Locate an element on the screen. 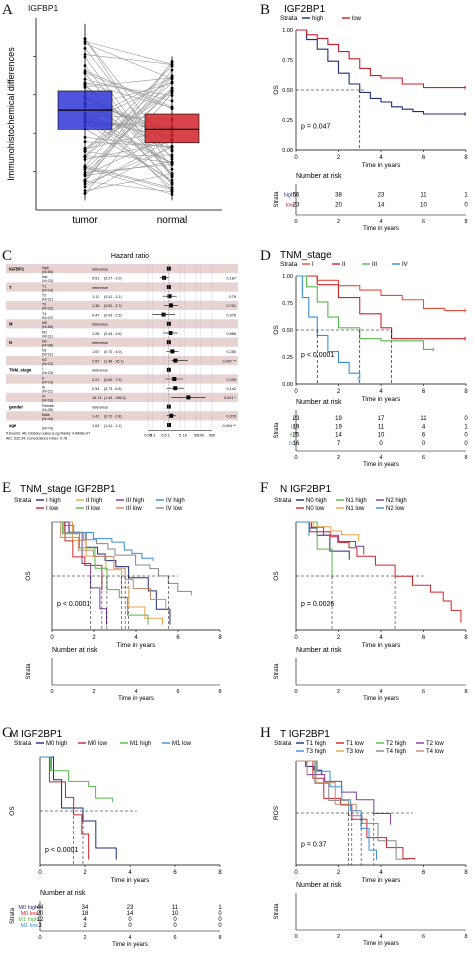  forest-hr: 2.54 is located at coordinates (95, 389).